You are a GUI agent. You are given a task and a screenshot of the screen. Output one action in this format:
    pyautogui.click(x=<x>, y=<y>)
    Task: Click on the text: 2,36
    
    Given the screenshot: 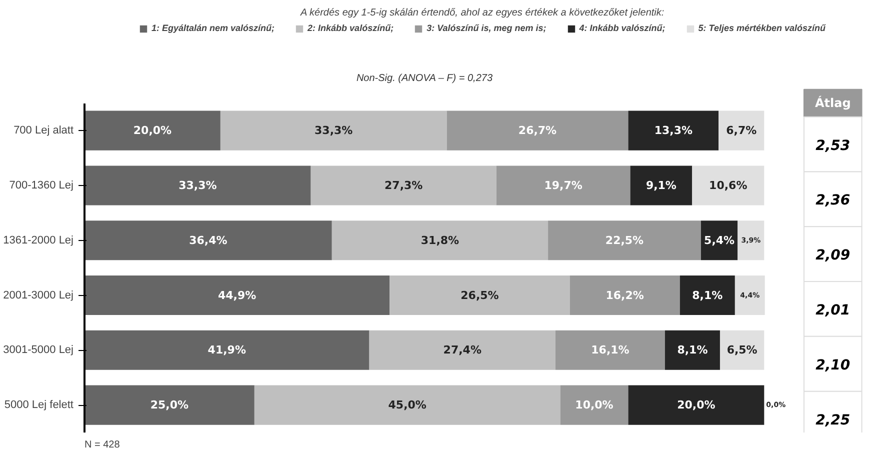 What is the action you would take?
    pyautogui.click(x=833, y=200)
    